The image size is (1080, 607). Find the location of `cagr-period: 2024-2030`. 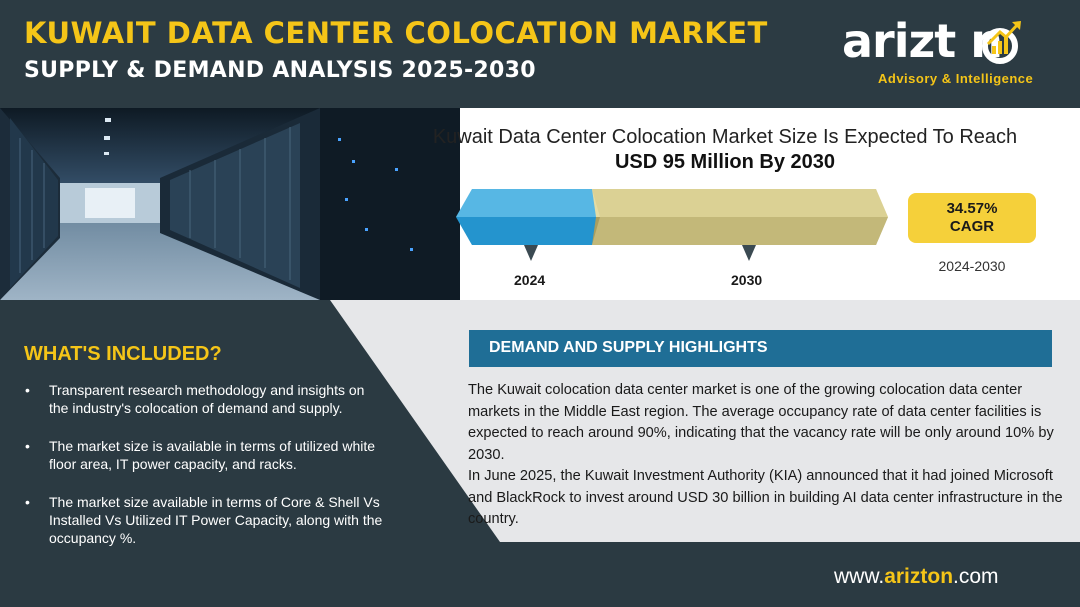

cagr-period: 2024-2030 is located at coordinates (972, 266).